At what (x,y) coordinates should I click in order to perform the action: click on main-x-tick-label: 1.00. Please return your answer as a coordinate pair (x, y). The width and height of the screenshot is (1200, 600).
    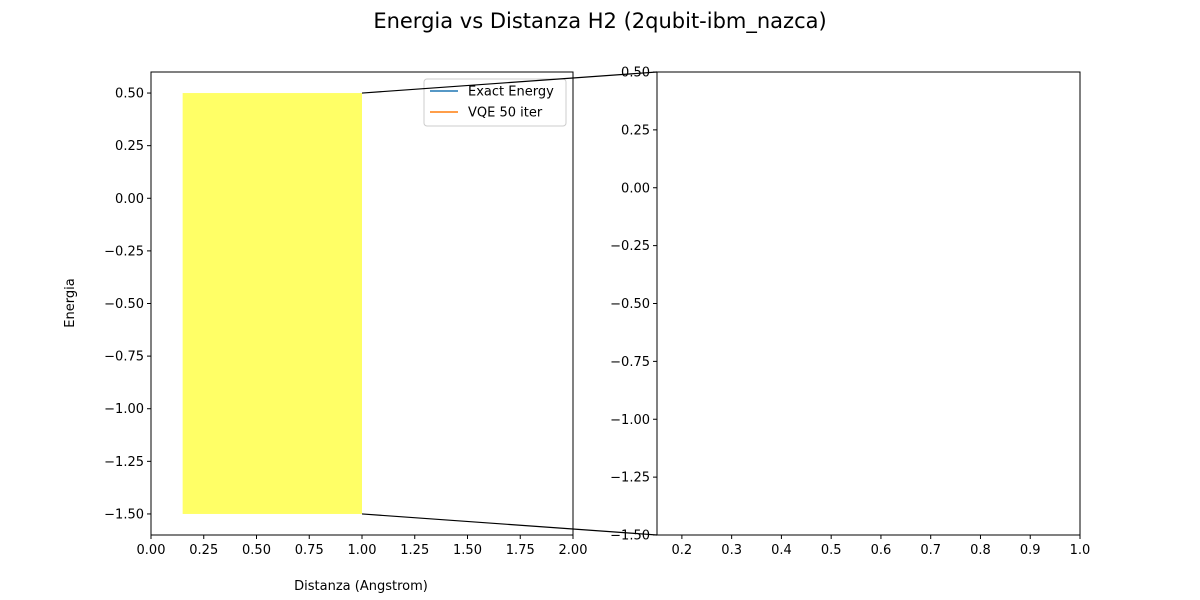
    Looking at the image, I should click on (362, 550).